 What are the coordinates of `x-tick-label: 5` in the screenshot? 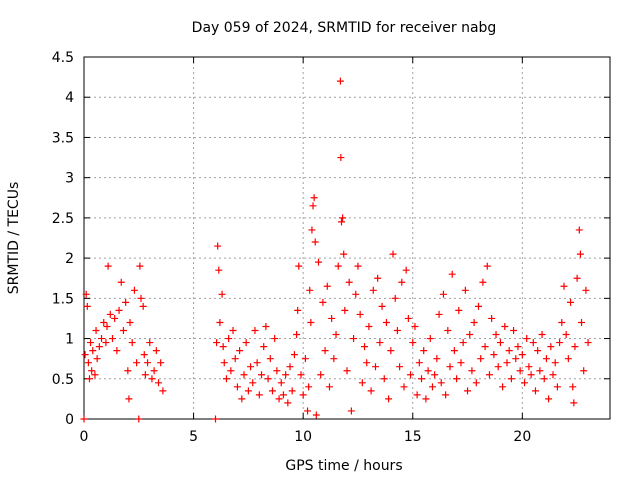 It's located at (193, 437).